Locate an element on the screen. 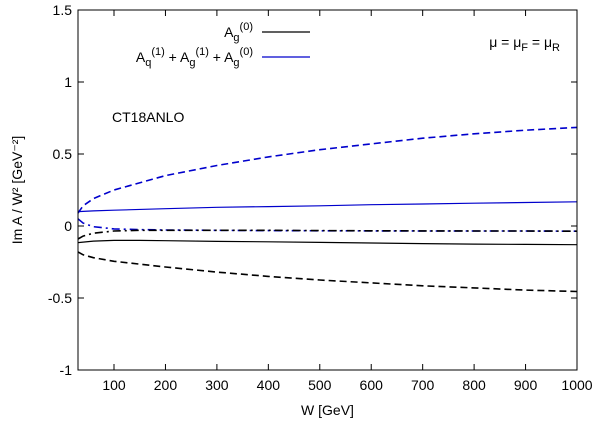 The height and width of the screenshot is (428, 597). x-tick-label: 100 is located at coordinates (114, 385).